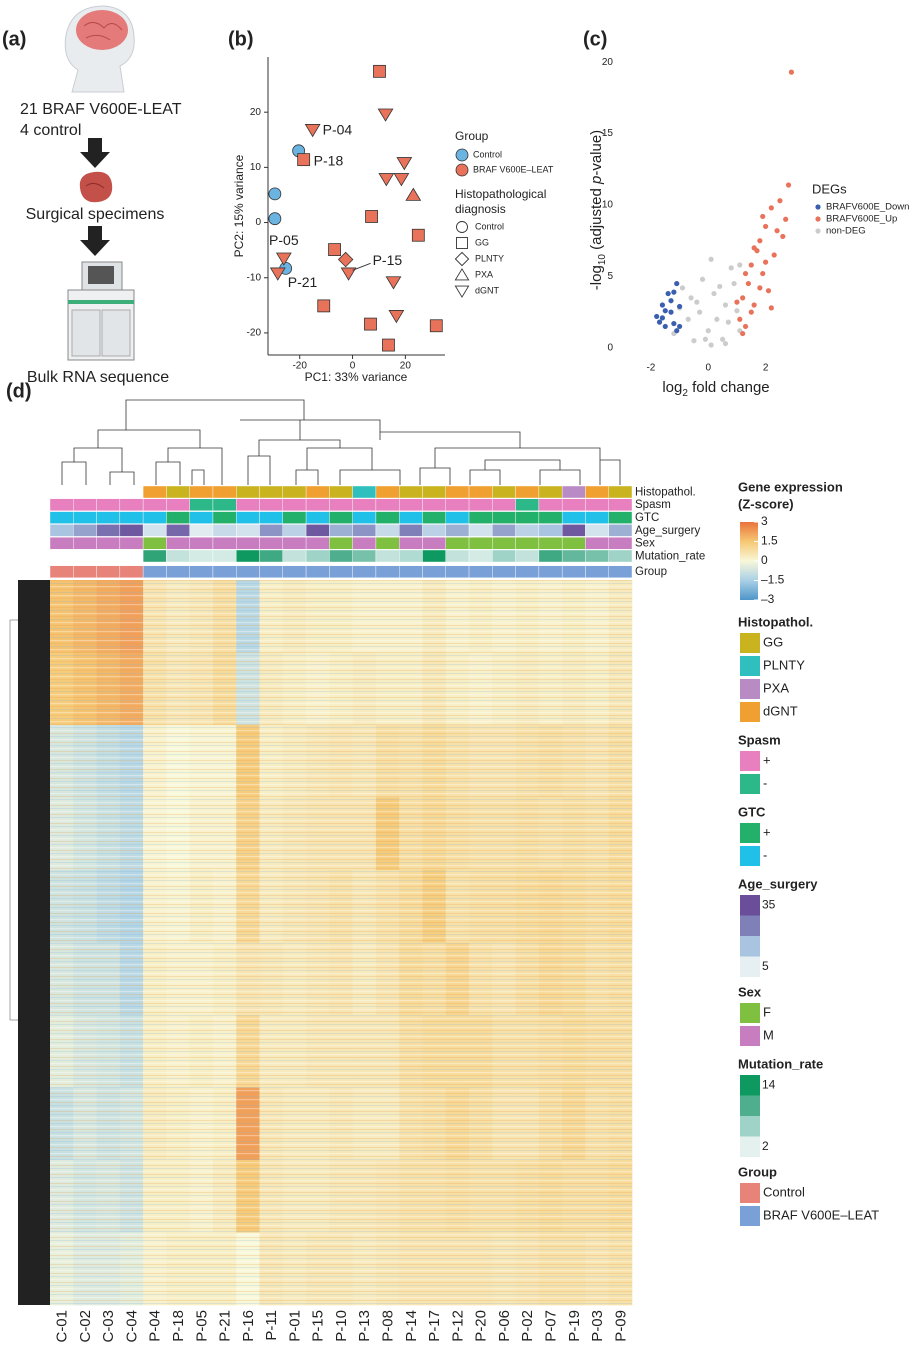 The image size is (922, 1347). What do you see at coordinates (254, 333) in the screenshot?
I see `y-tick-label: -20` at bounding box center [254, 333].